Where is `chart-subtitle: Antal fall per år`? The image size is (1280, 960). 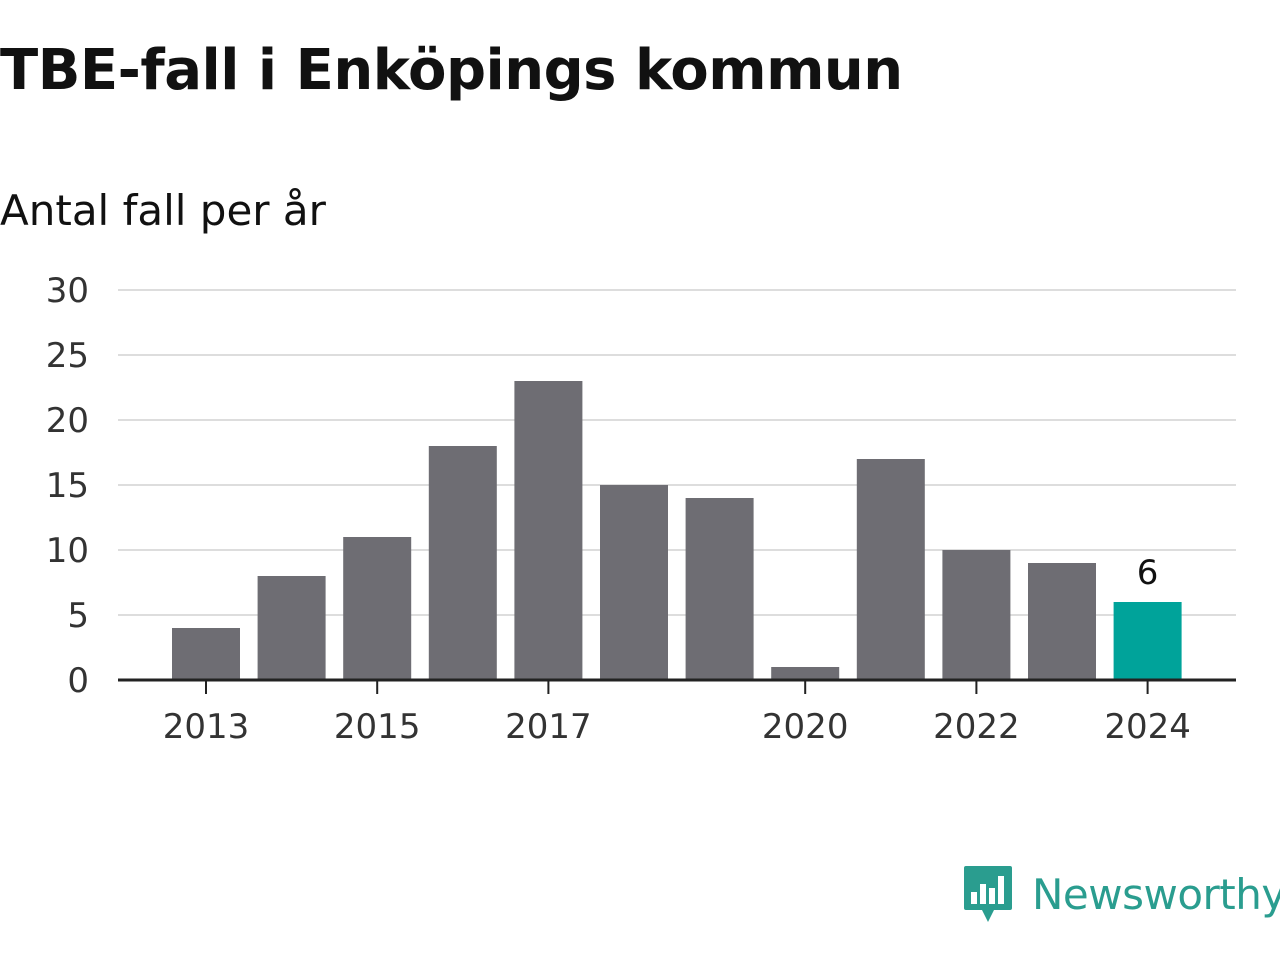
chart-subtitle: Antal fall per år is located at coordinates (163, 210).